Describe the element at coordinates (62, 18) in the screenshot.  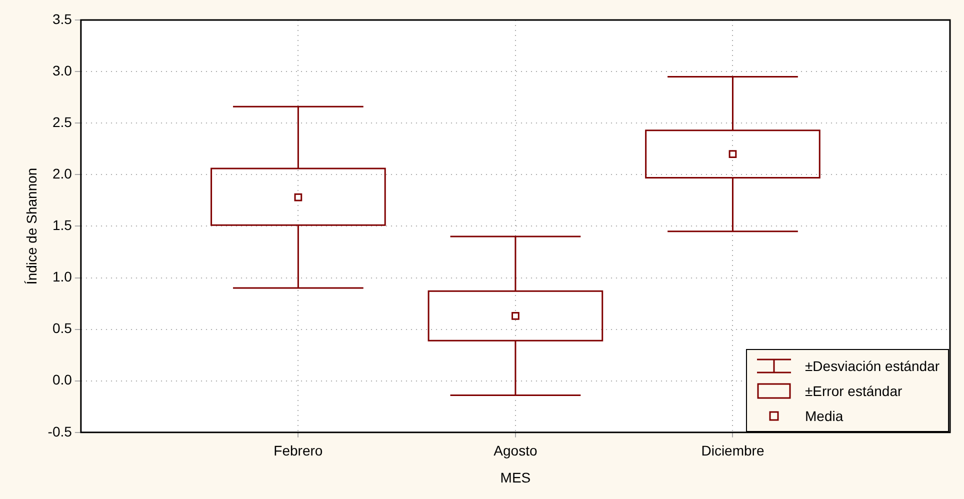
I see `y-tick-label: 3.5` at that location.